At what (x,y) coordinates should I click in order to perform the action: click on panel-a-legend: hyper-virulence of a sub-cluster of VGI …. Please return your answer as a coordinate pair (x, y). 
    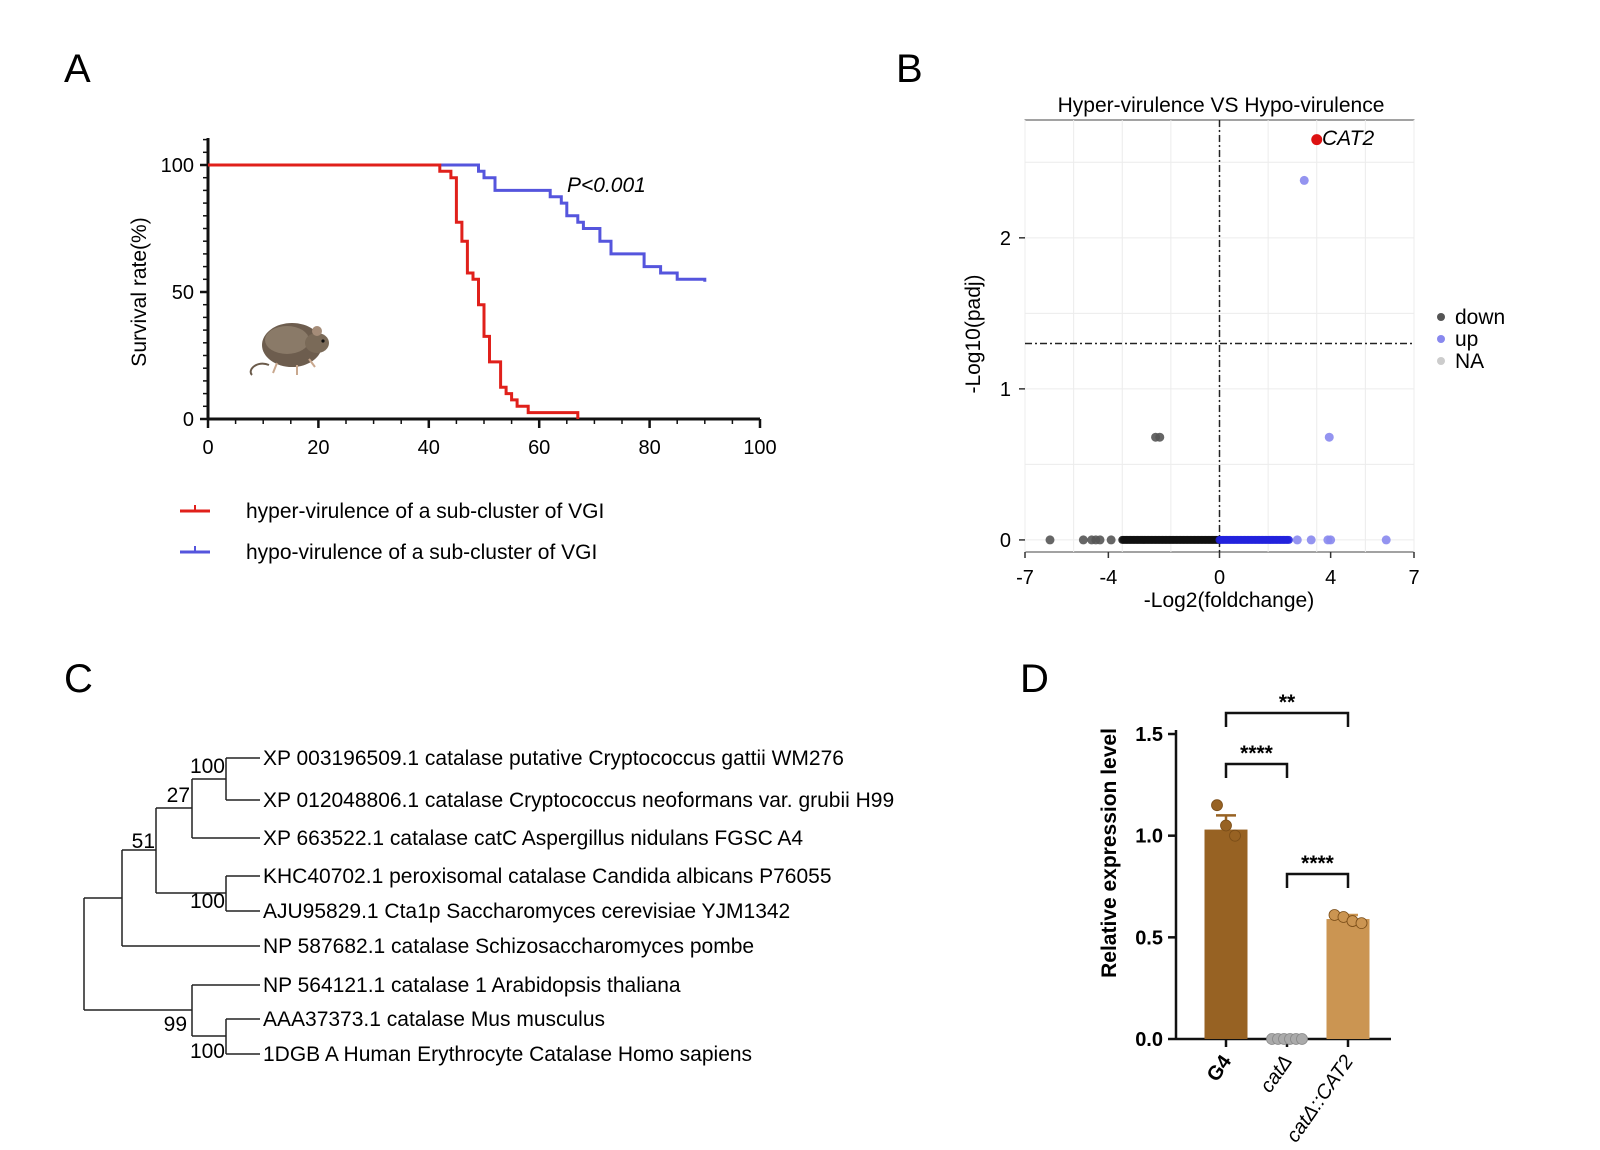
    Looking at the image, I should click on (392, 532).